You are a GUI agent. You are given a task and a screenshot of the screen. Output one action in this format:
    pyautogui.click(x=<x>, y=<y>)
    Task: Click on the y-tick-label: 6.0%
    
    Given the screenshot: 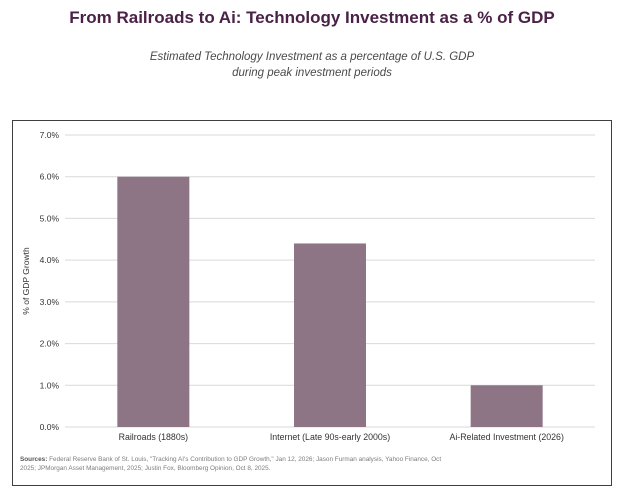 What is the action you would take?
    pyautogui.click(x=50, y=177)
    